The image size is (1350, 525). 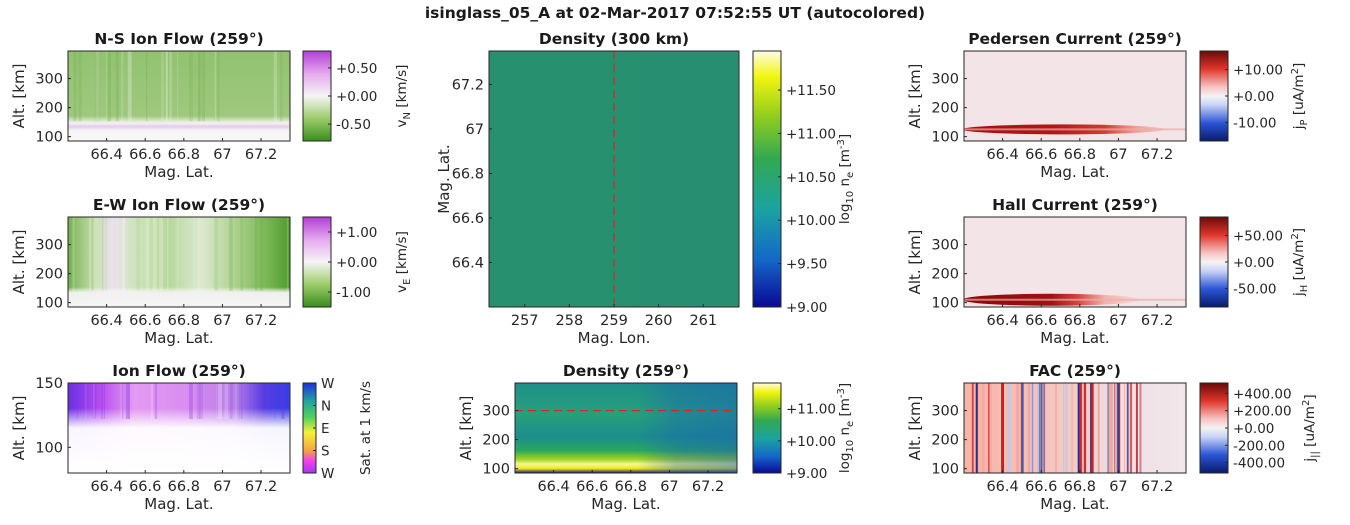 What do you see at coordinates (614, 179) in the screenshot?
I see `density-300km-field` at bounding box center [614, 179].